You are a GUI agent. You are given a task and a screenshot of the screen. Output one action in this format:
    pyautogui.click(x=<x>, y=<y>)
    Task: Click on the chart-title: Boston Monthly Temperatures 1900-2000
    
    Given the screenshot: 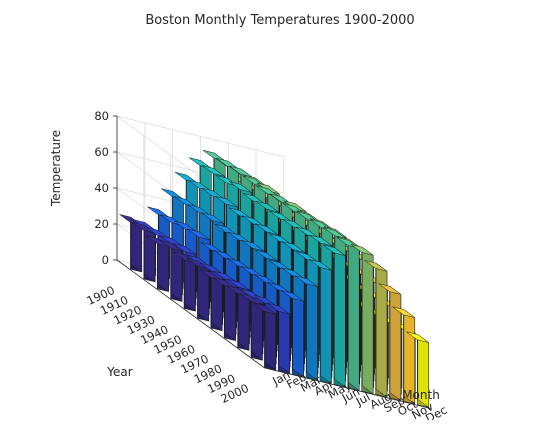 What is the action you would take?
    pyautogui.click(x=279, y=20)
    